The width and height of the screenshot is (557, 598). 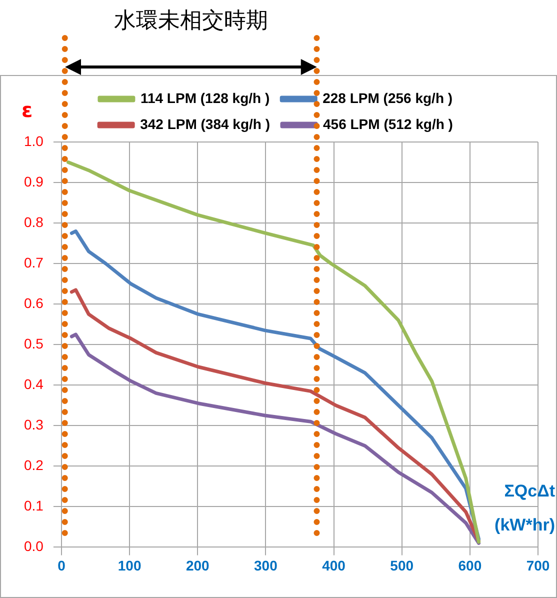 I want to click on x-tick-label: 500, so click(x=402, y=565).